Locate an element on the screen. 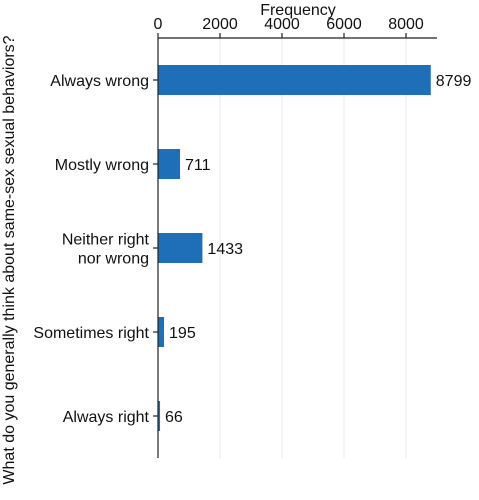  category-label: Neither right is located at coordinates (106, 240).